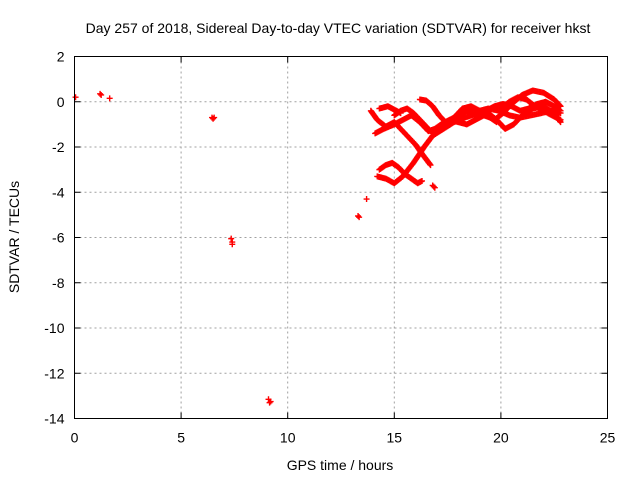  What do you see at coordinates (58, 283) in the screenshot?
I see `y-tick-label: -8` at bounding box center [58, 283].